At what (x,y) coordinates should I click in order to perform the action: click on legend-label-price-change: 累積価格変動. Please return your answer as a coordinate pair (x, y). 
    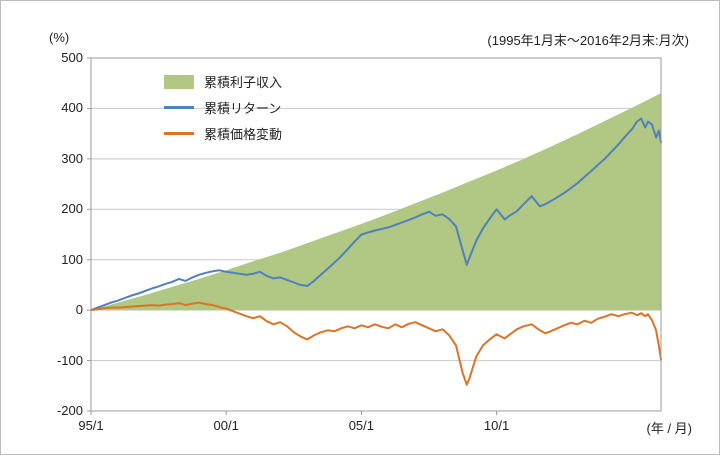
    Looking at the image, I should click on (243, 134).